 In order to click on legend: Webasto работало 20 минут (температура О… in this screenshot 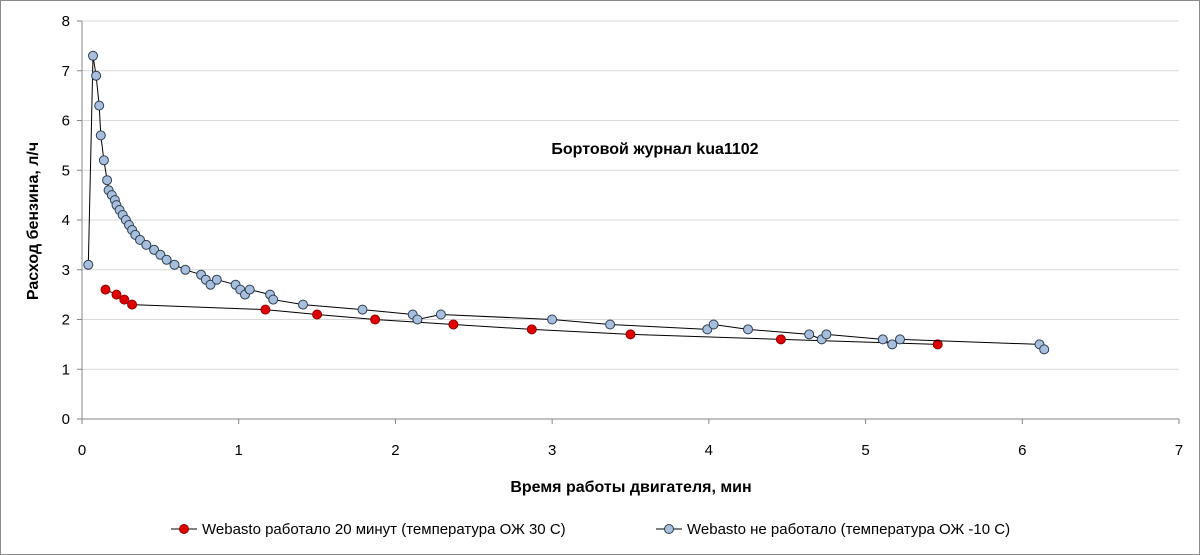, I will do `click(590, 529)`.